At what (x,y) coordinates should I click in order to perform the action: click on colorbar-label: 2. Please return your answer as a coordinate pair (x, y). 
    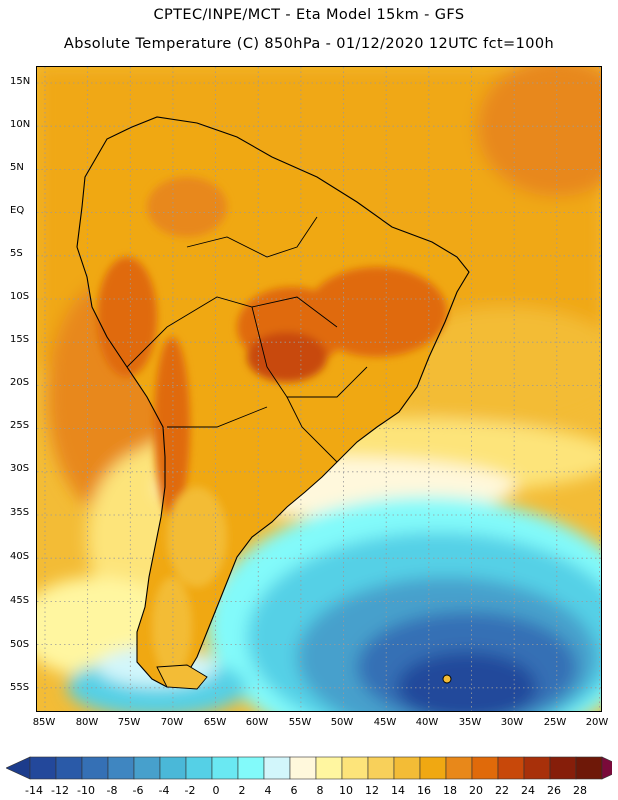
    Looking at the image, I should click on (242, 790).